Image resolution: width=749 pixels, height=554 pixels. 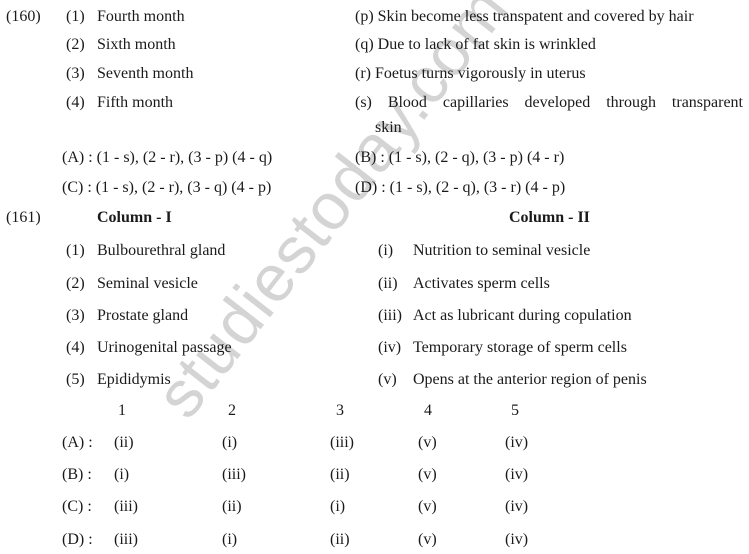 What do you see at coordinates (387, 379) in the screenshot?
I see `roman-number: (v)` at bounding box center [387, 379].